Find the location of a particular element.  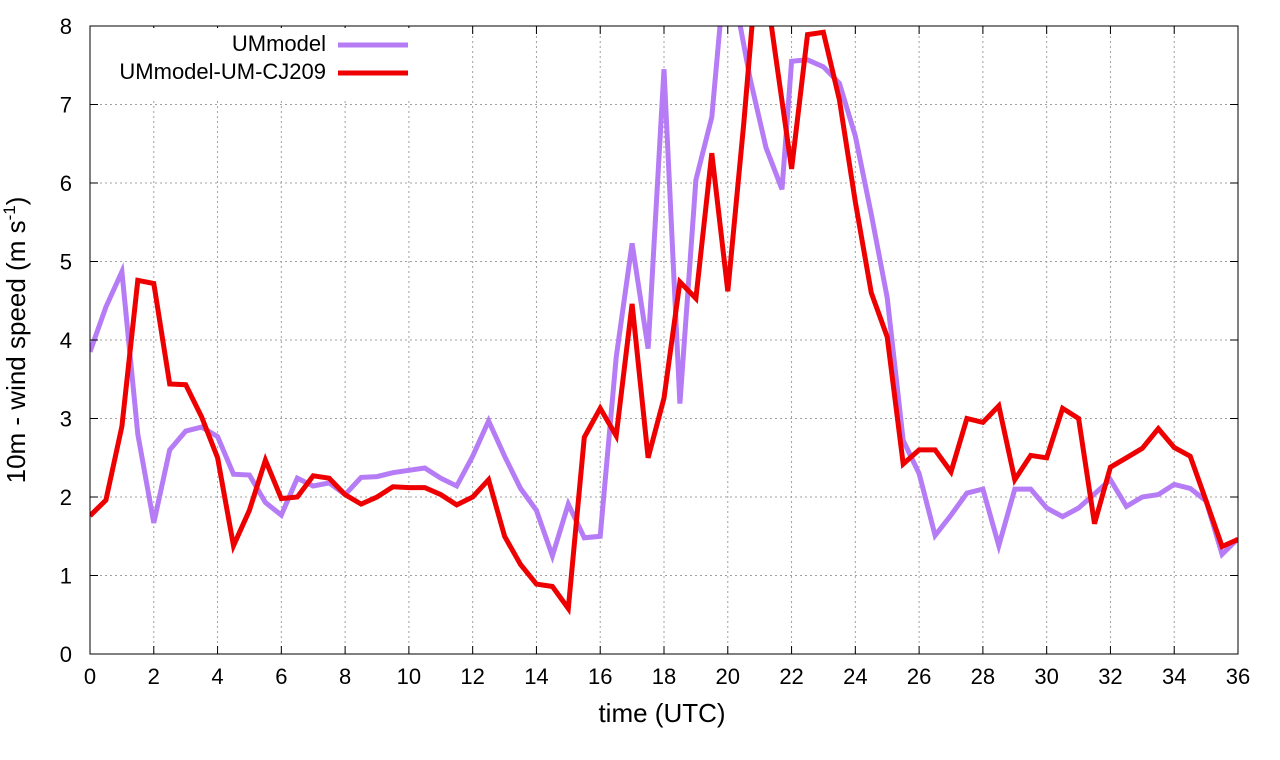

y-tick-label-7: 7 is located at coordinates (66, 105).